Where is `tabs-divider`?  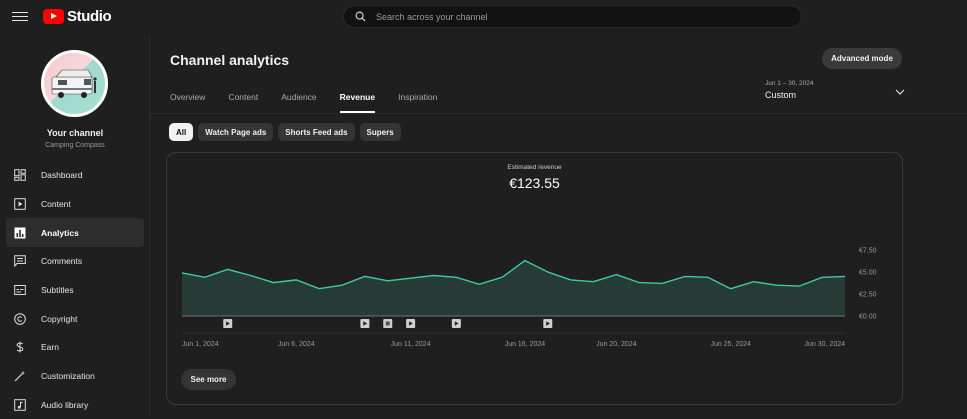
tabs-divider is located at coordinates (558, 113).